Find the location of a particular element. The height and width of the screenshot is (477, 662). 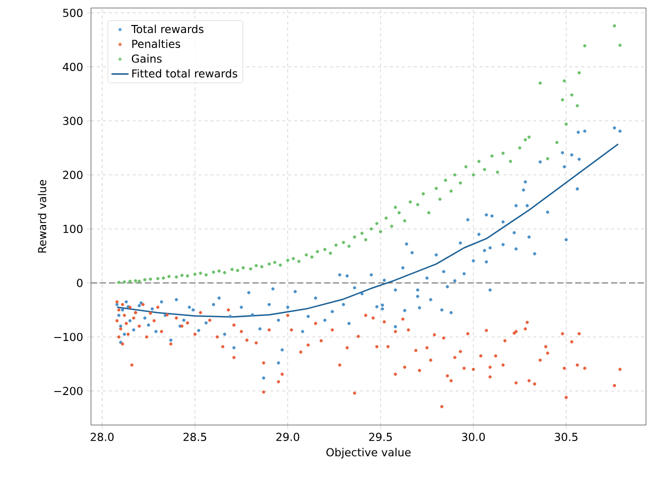

x-tick-label: 30.5 is located at coordinates (566, 437).